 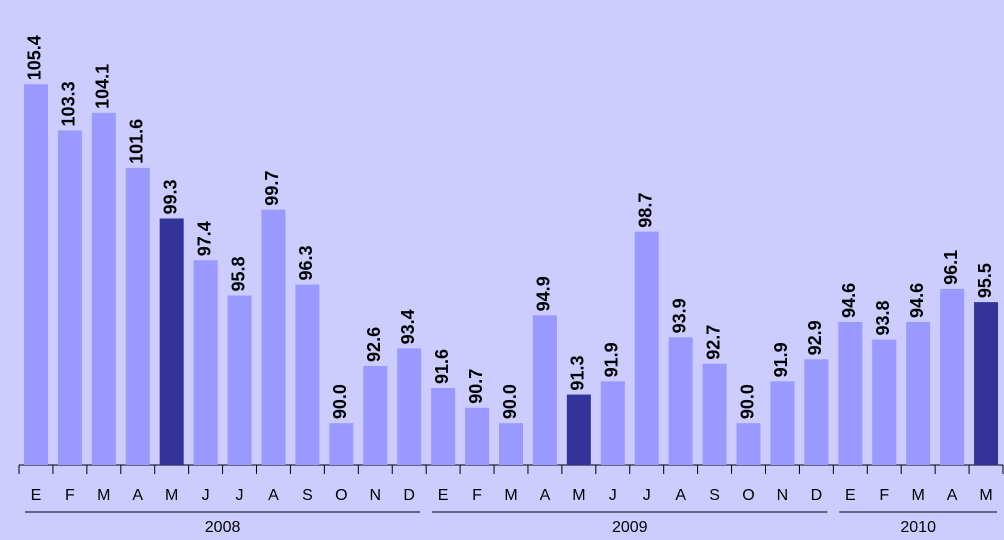 I want to click on value-label: 96.1, so click(x=951, y=267).